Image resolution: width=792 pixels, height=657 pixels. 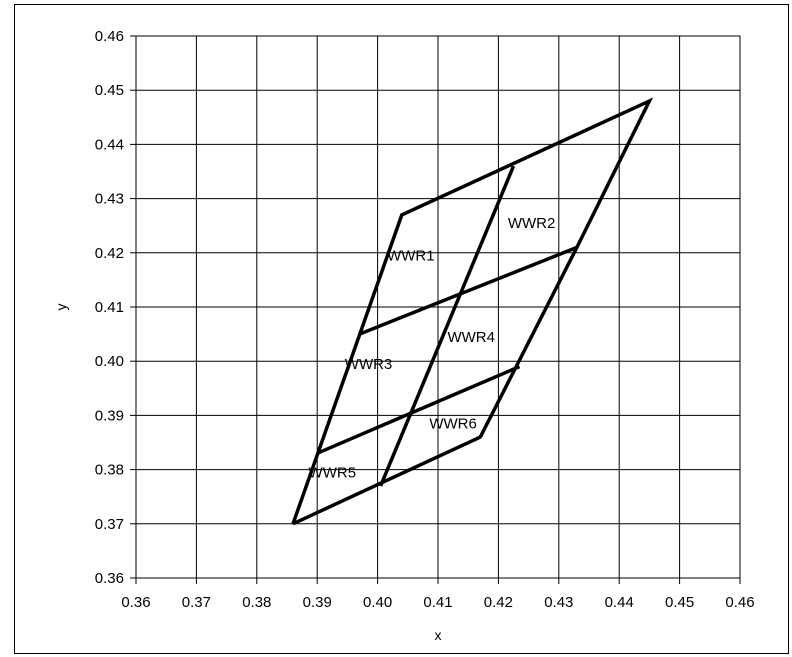 I want to click on x-tick-label: 0.46, so click(x=739, y=602).